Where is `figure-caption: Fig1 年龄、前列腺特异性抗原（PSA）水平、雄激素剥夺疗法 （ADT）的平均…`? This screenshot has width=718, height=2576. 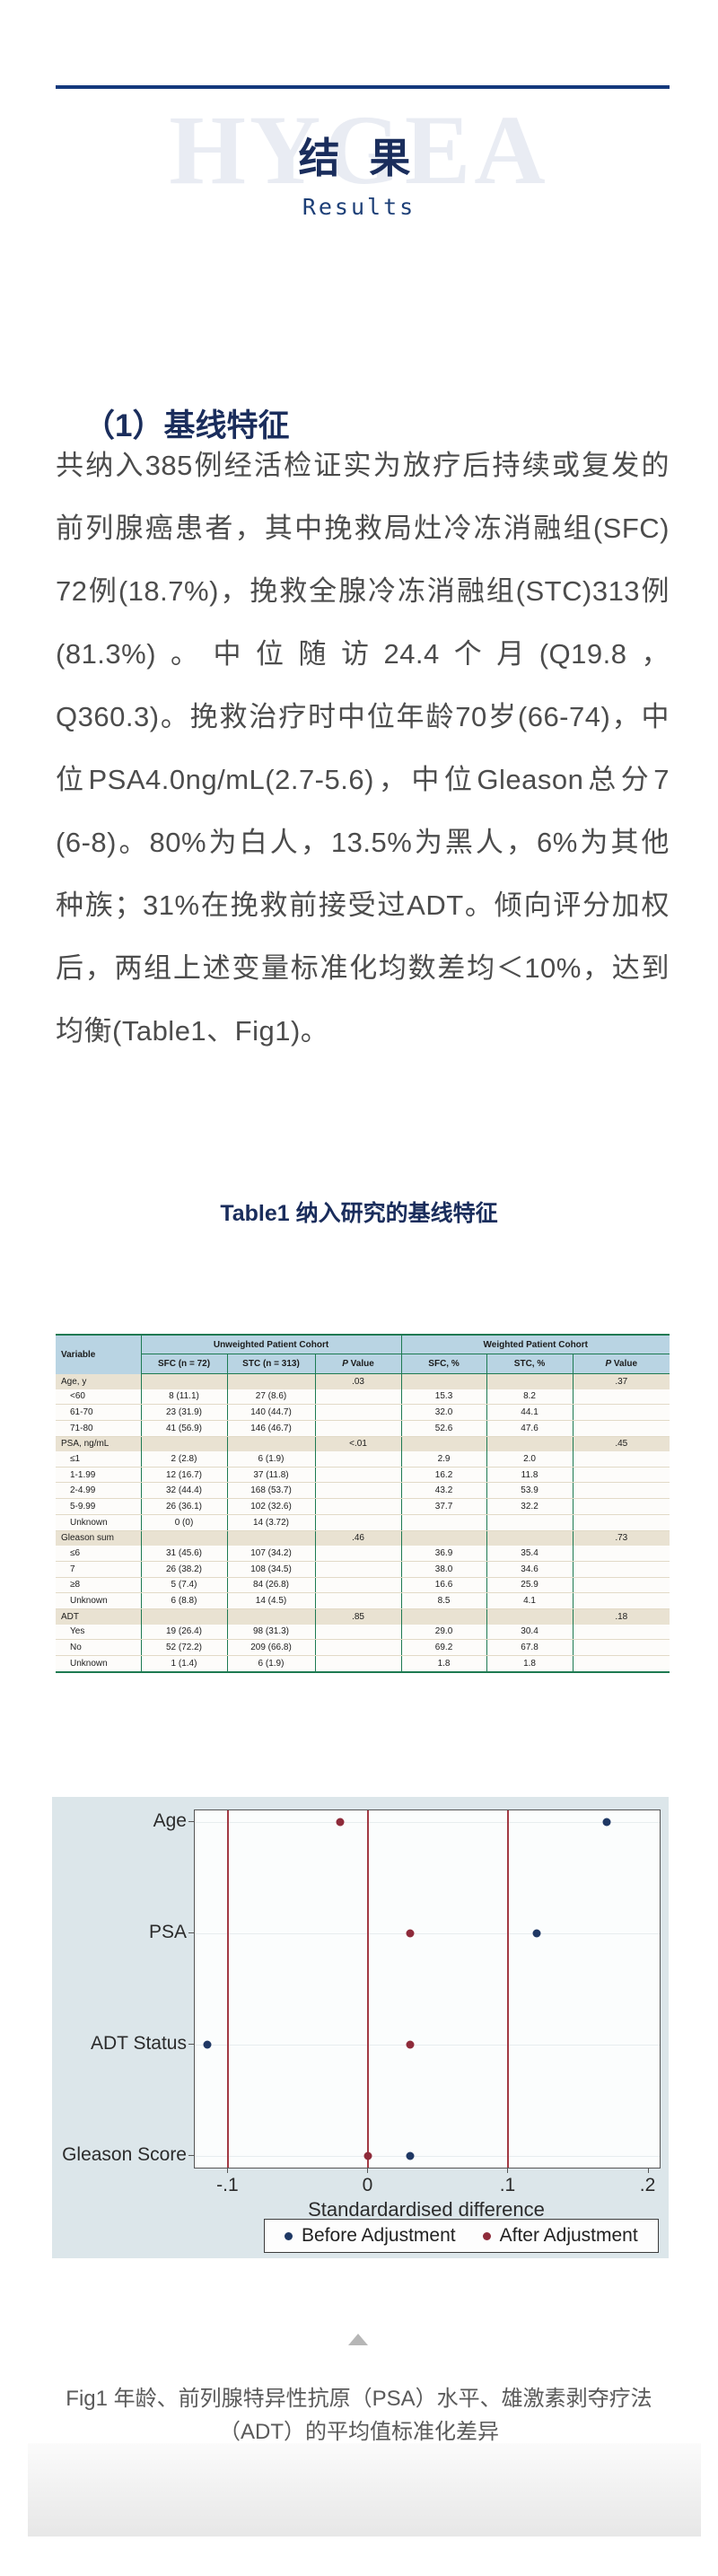 figure-caption: Fig1 年龄、前列腺特异性抗原（PSA）水平、雄激素剥夺疗法 （ADT）的平均… is located at coordinates (359, 2415).